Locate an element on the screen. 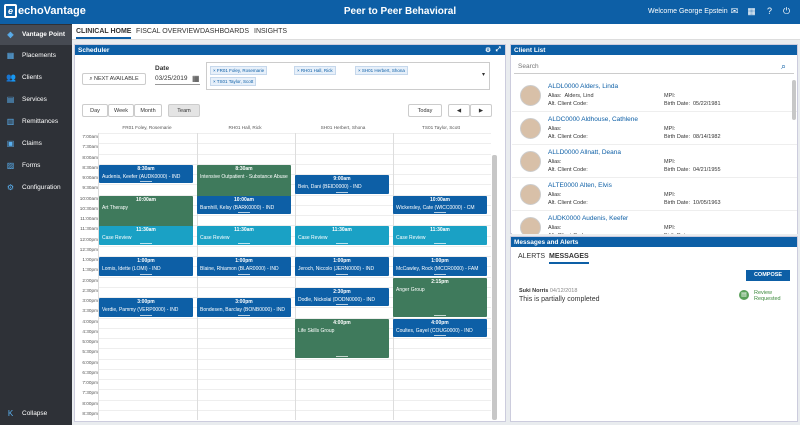 The width and height of the screenshot is (800, 425). staff-chip: × TS01 Taylor, Scott is located at coordinates (233, 81).